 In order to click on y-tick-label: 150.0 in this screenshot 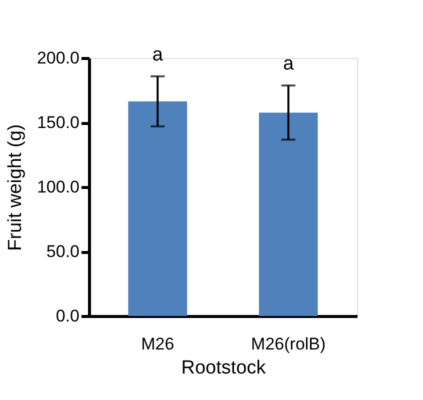, I will do `click(58, 122)`.